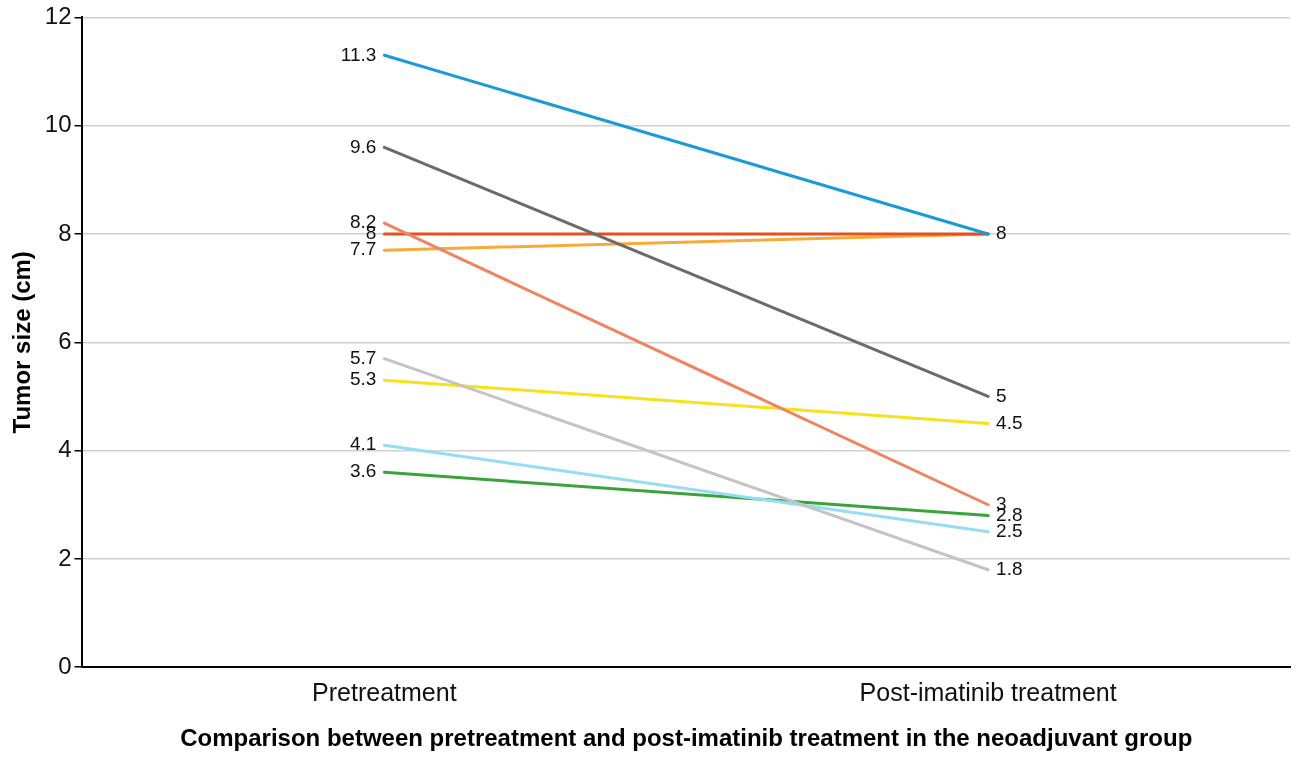 Image resolution: width=1308 pixels, height=763 pixels. I want to click on x-tick-label: Pretreatment, so click(384, 692).